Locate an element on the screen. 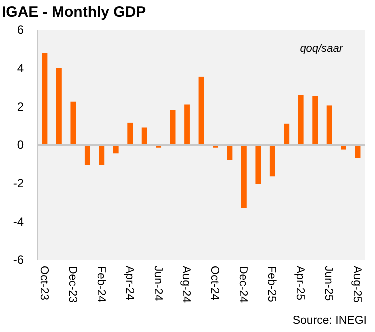 Image resolution: width=375 pixels, height=332 pixels. x-tick-label: Oct-24 is located at coordinates (214, 284).